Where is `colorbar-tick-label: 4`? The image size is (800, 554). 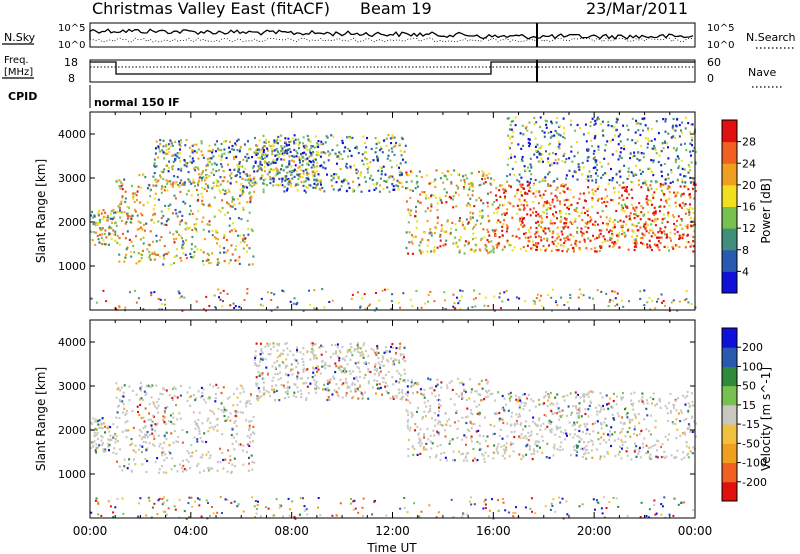
colorbar-tick-label: 4 is located at coordinates (745, 271).